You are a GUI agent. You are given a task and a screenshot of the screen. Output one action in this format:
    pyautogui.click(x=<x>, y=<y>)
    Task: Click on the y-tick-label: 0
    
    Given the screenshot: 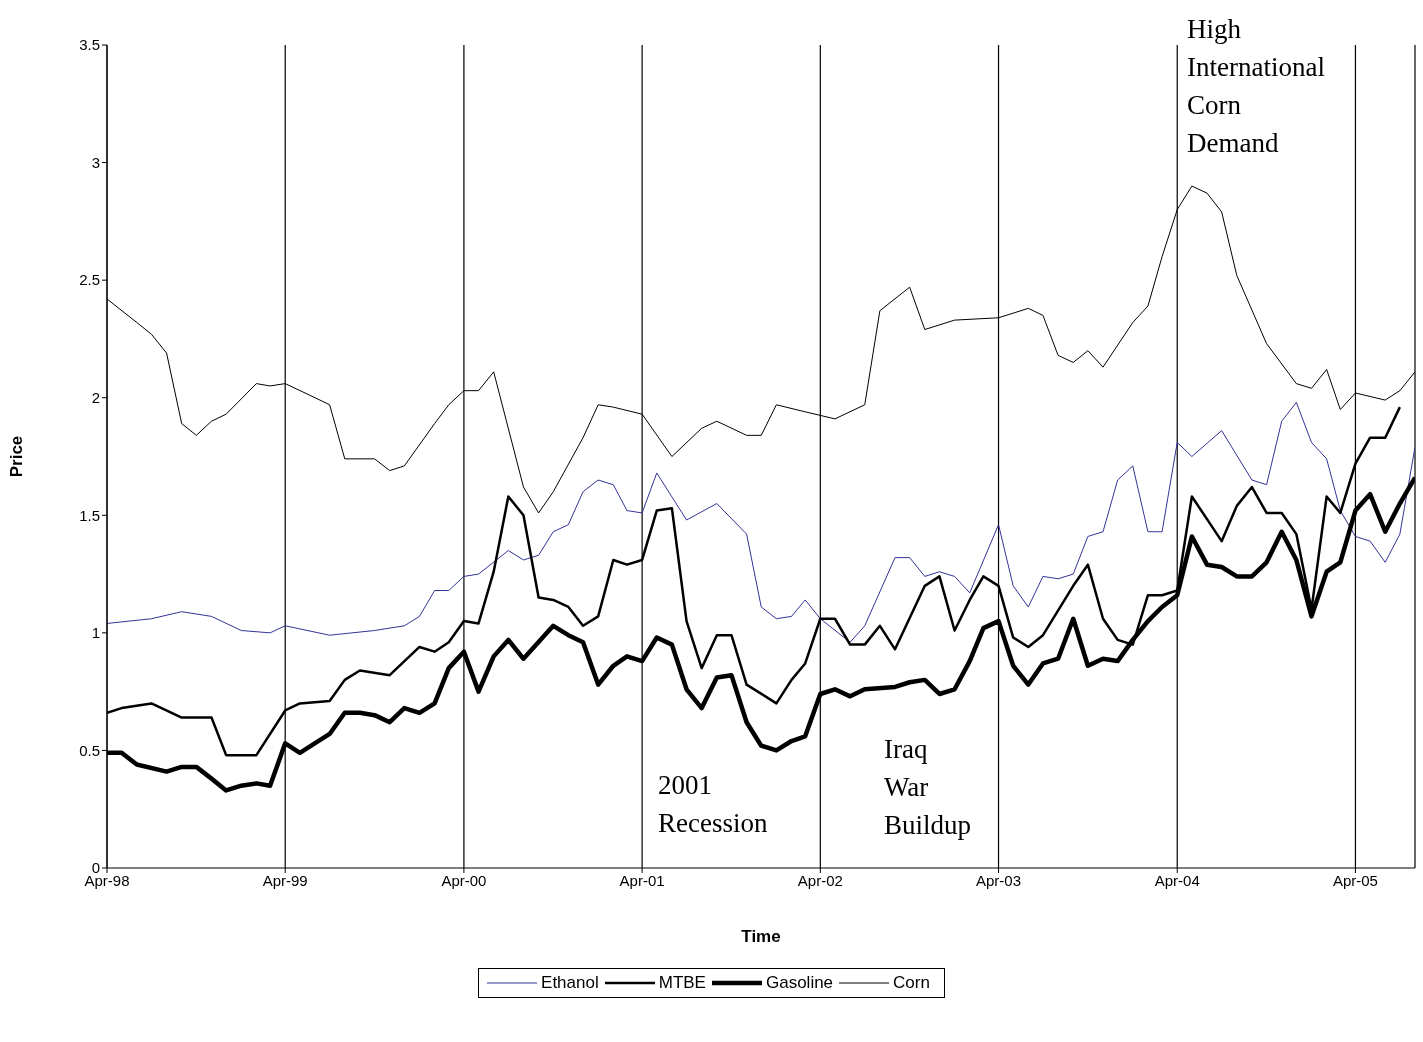 What is the action you would take?
    pyautogui.click(x=95, y=868)
    